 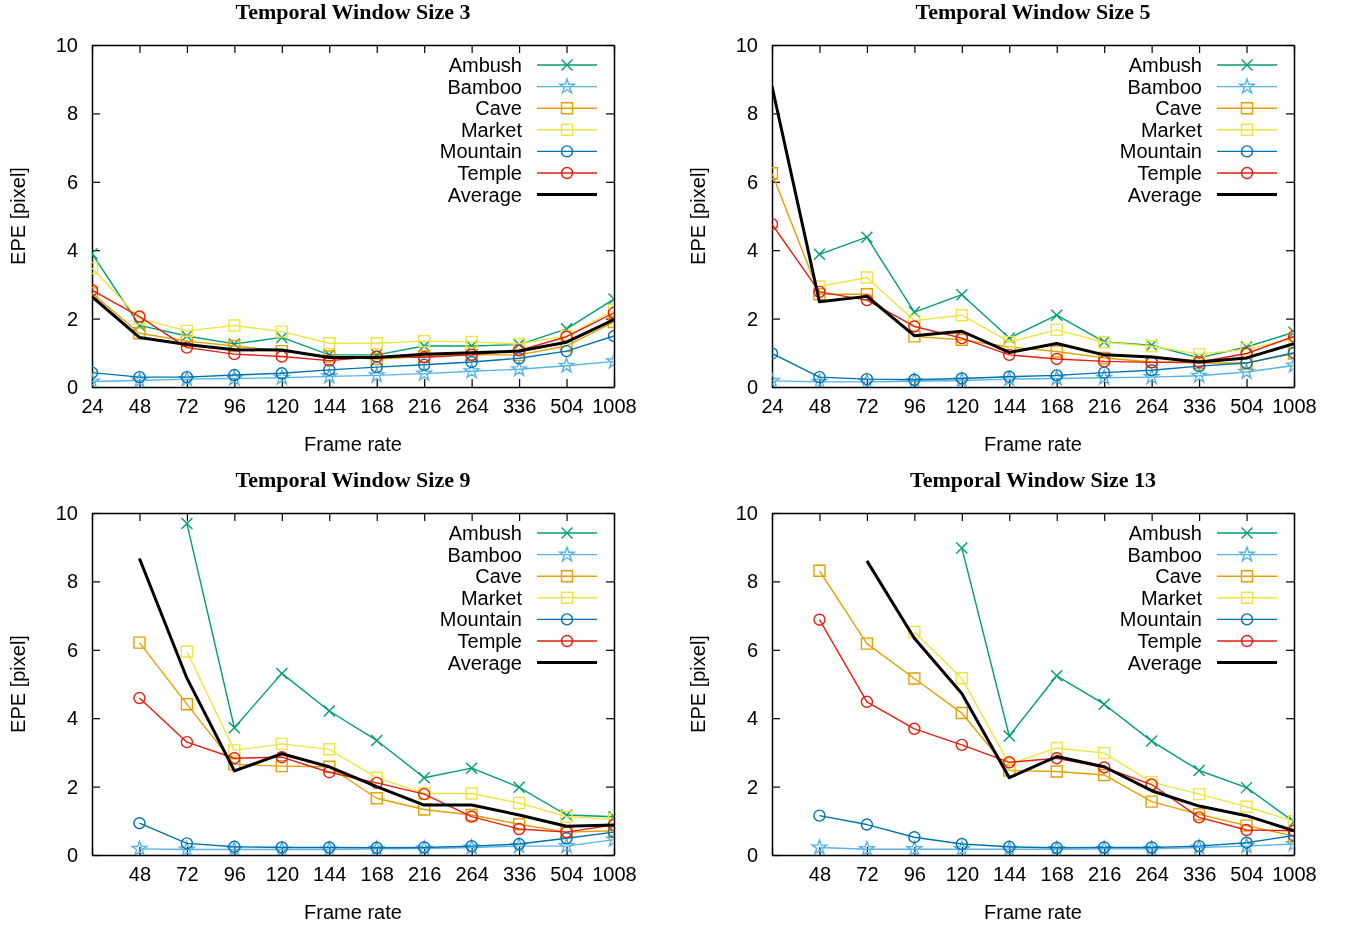 What do you see at coordinates (92, 406) in the screenshot?
I see `x-tick-label: 24` at bounding box center [92, 406].